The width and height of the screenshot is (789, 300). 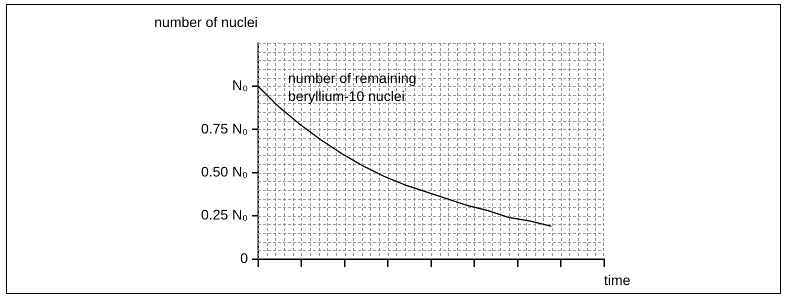 What do you see at coordinates (617, 280) in the screenshot?
I see `x-axis-title: time` at bounding box center [617, 280].